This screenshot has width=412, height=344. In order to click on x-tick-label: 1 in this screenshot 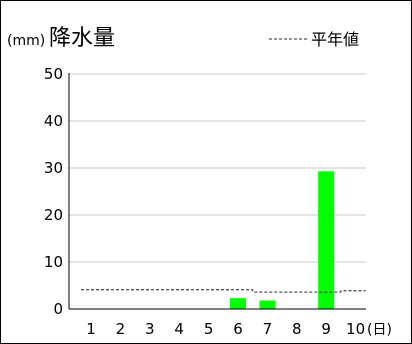, I will do `click(91, 329)`.